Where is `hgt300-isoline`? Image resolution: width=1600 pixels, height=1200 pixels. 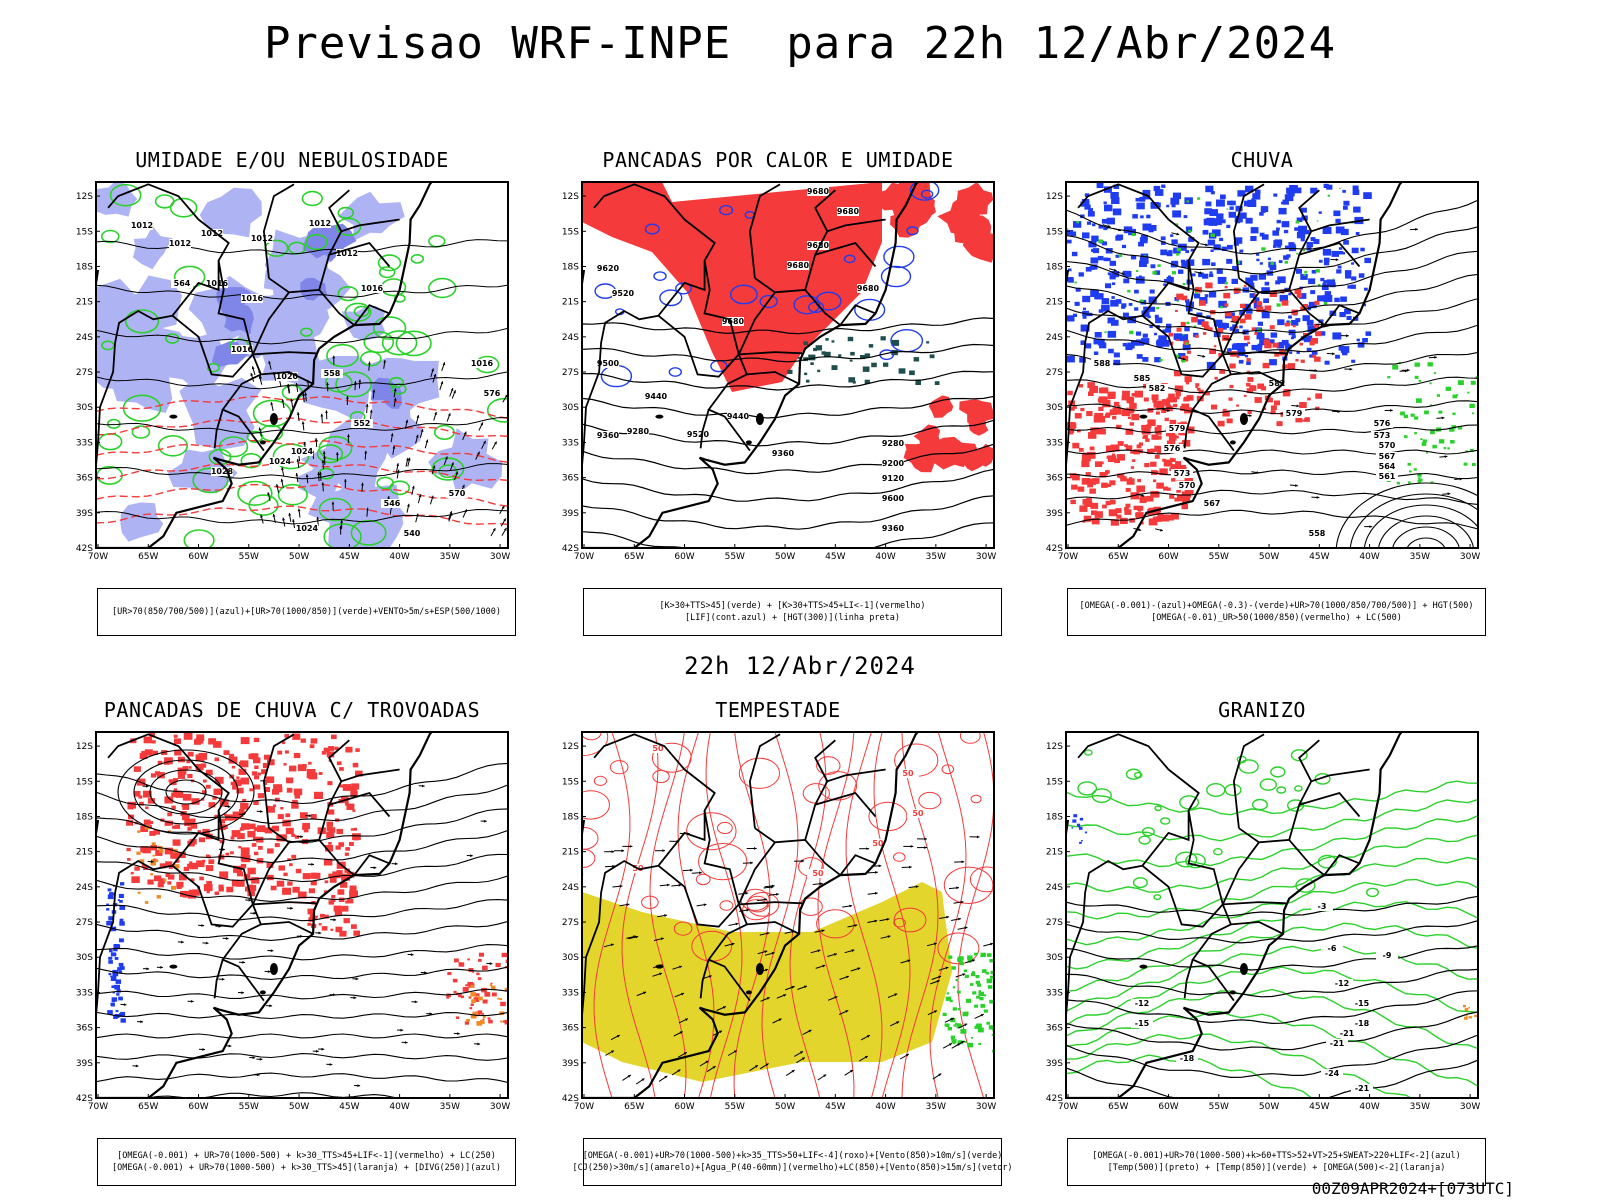 hgt300-isoline is located at coordinates (788, 535).